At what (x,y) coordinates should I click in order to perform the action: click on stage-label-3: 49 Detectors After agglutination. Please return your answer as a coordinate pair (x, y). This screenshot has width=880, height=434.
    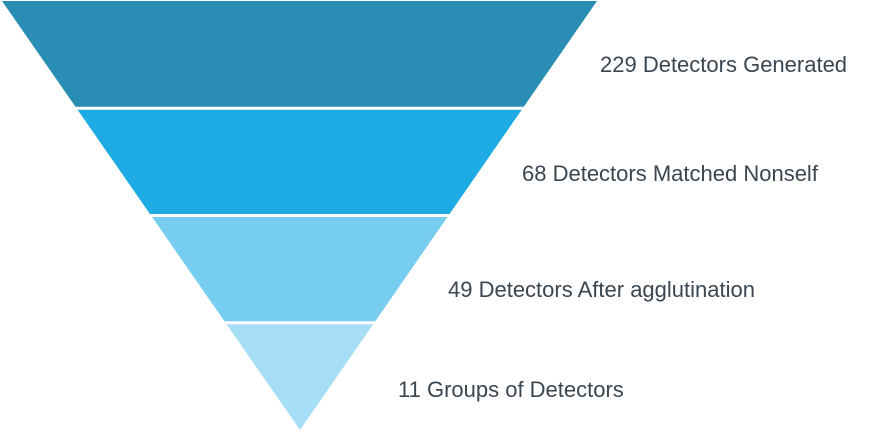
    Looking at the image, I should click on (601, 289).